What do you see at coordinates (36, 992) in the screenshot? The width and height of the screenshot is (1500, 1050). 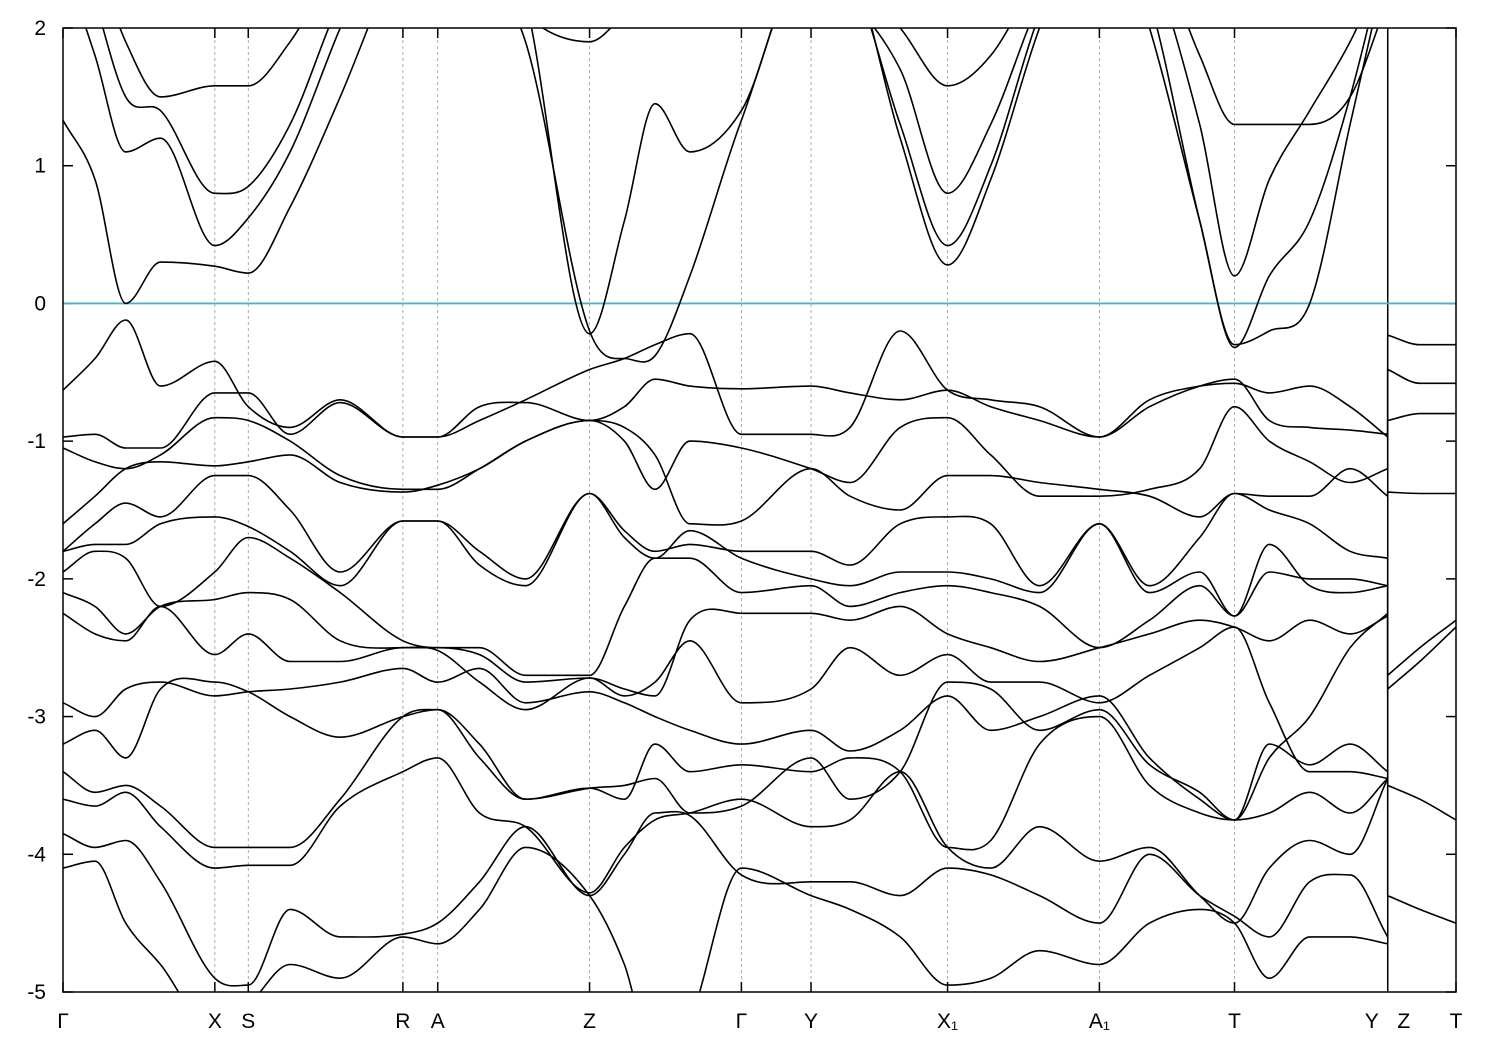 I see `y-tick-label: -5` at bounding box center [36, 992].